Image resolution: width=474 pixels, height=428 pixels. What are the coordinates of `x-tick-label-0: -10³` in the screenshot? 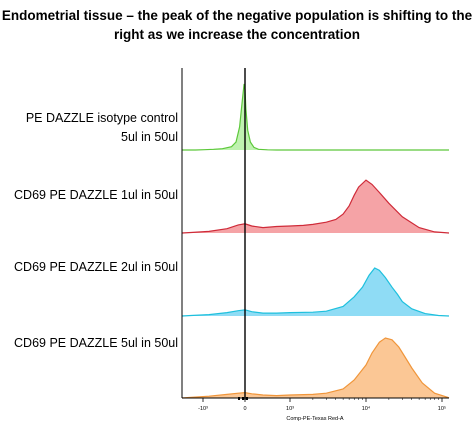 It's located at (203, 409).